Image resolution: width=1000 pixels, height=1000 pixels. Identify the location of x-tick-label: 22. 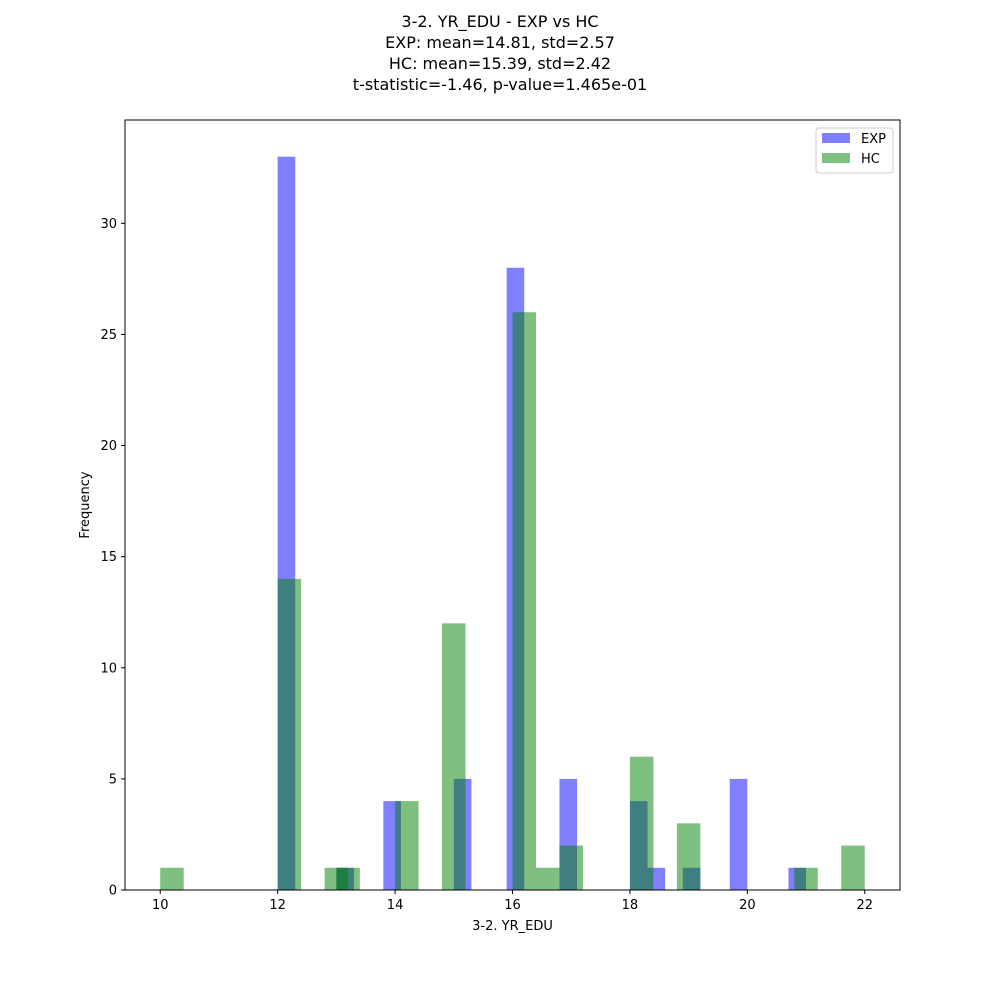
(864, 905).